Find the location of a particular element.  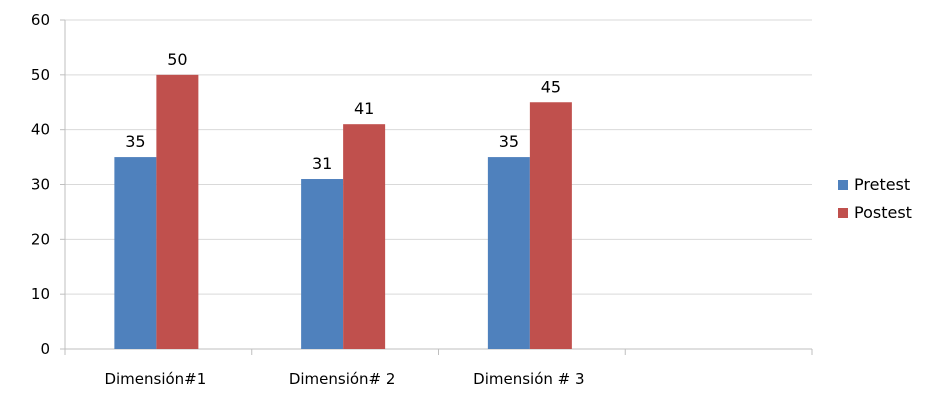

x-category-label: Dimensión# 2 is located at coordinates (342, 379).